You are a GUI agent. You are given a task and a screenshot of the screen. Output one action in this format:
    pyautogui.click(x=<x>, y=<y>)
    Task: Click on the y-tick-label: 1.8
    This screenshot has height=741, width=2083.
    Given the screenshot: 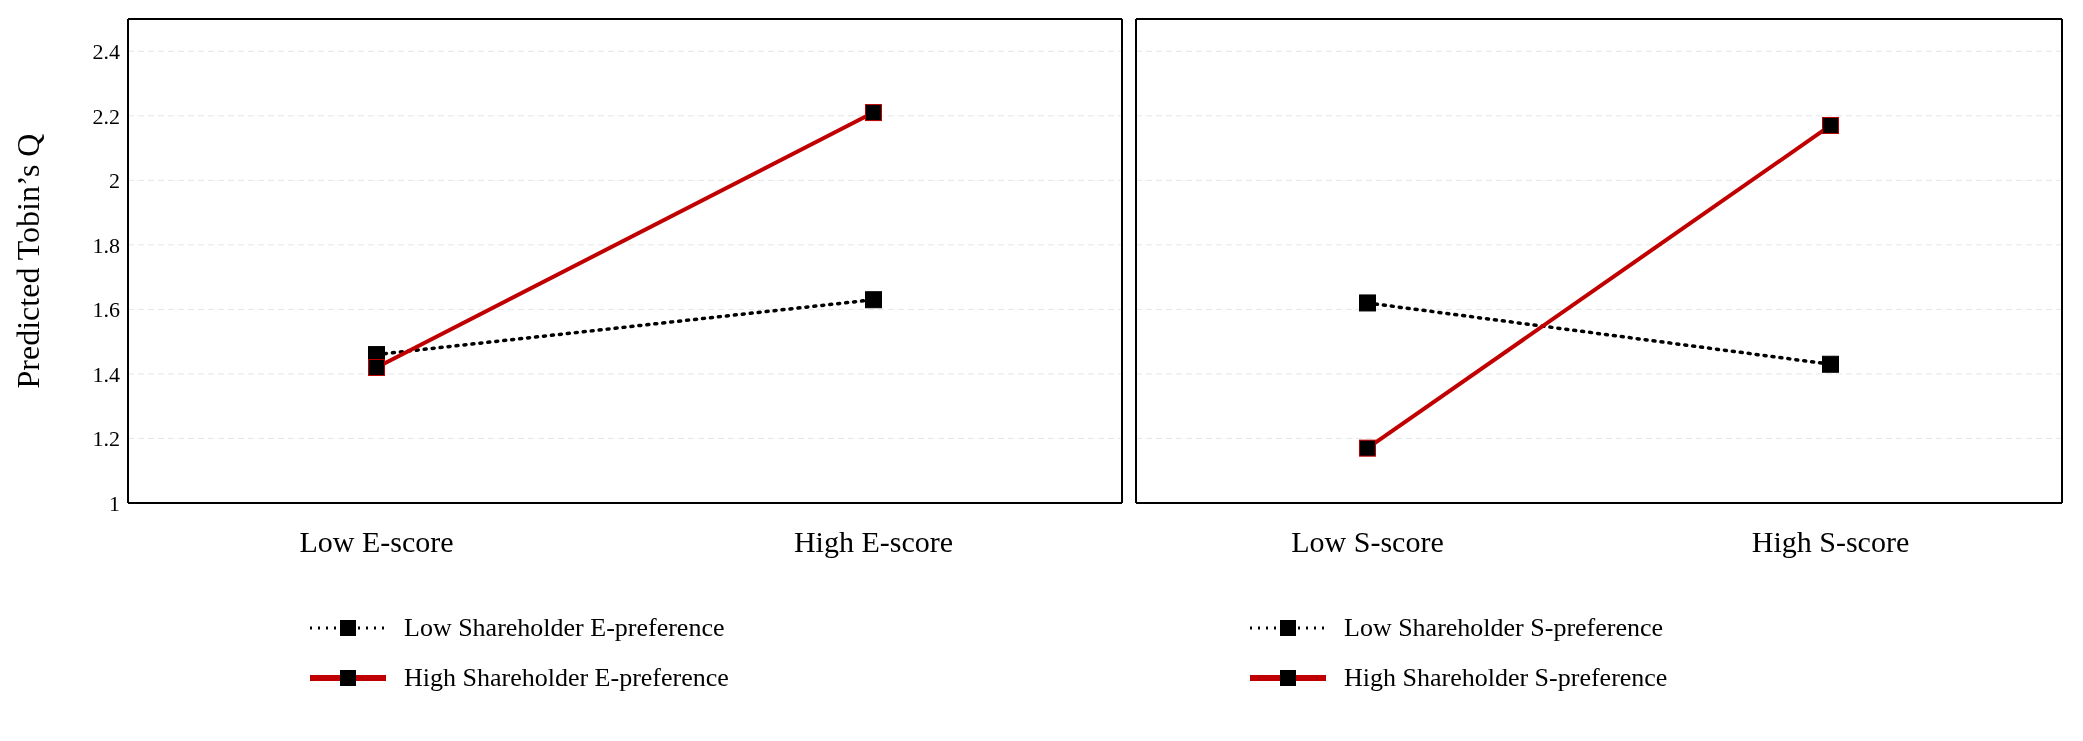 What is the action you would take?
    pyautogui.click(x=106, y=245)
    